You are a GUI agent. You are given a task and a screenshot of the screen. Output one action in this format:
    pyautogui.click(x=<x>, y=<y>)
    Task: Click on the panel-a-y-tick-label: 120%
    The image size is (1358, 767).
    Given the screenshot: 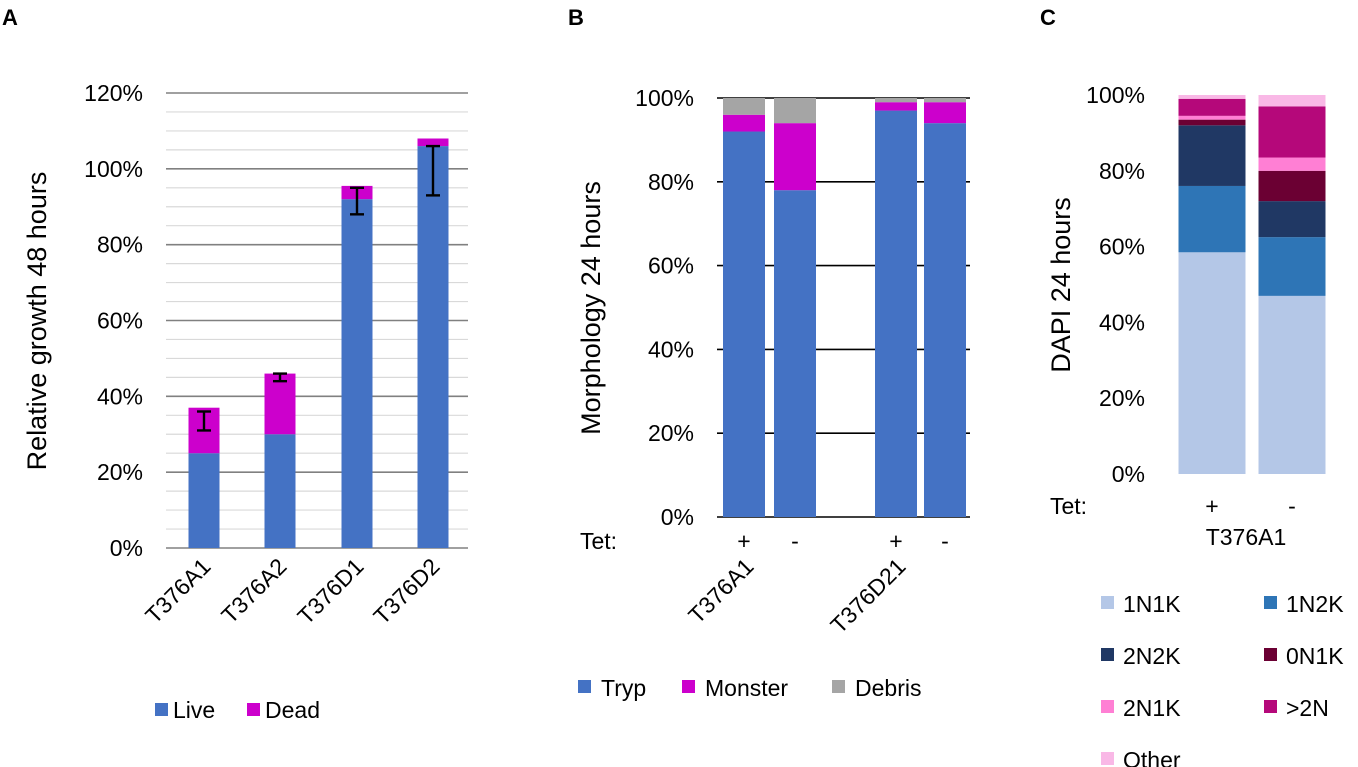 What is the action you would take?
    pyautogui.click(x=113, y=93)
    